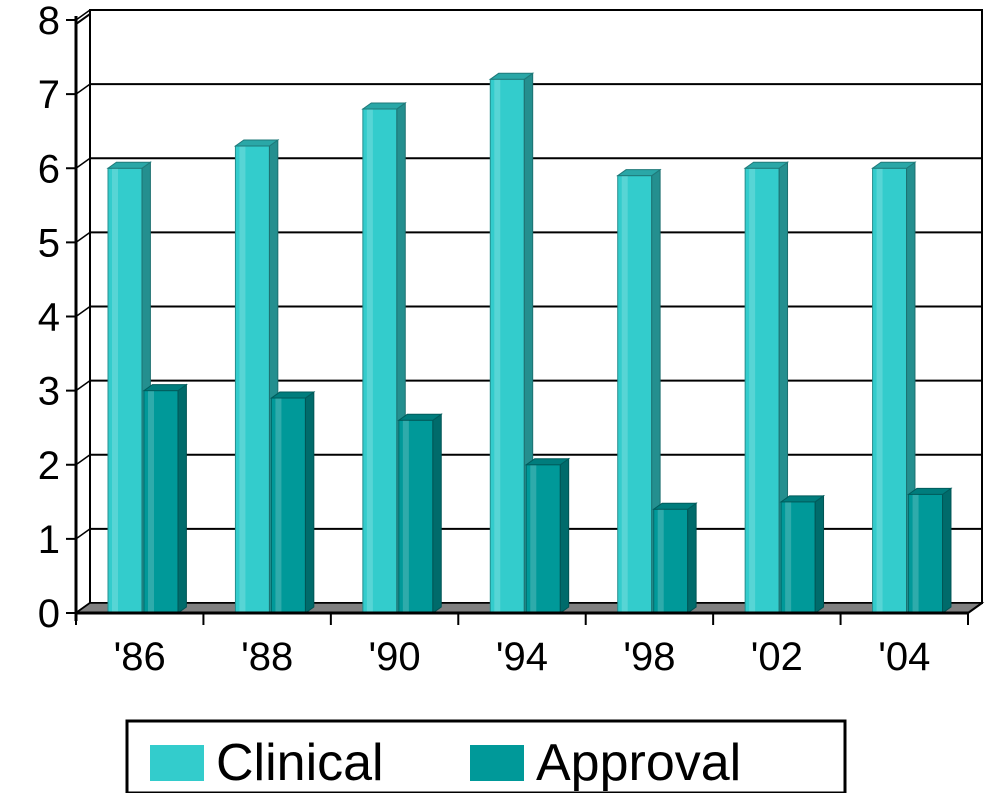 Image resolution: width=988 pixels, height=793 pixels. Describe the element at coordinates (638, 763) in the screenshot. I see `legend-label-approval: Approval` at that location.